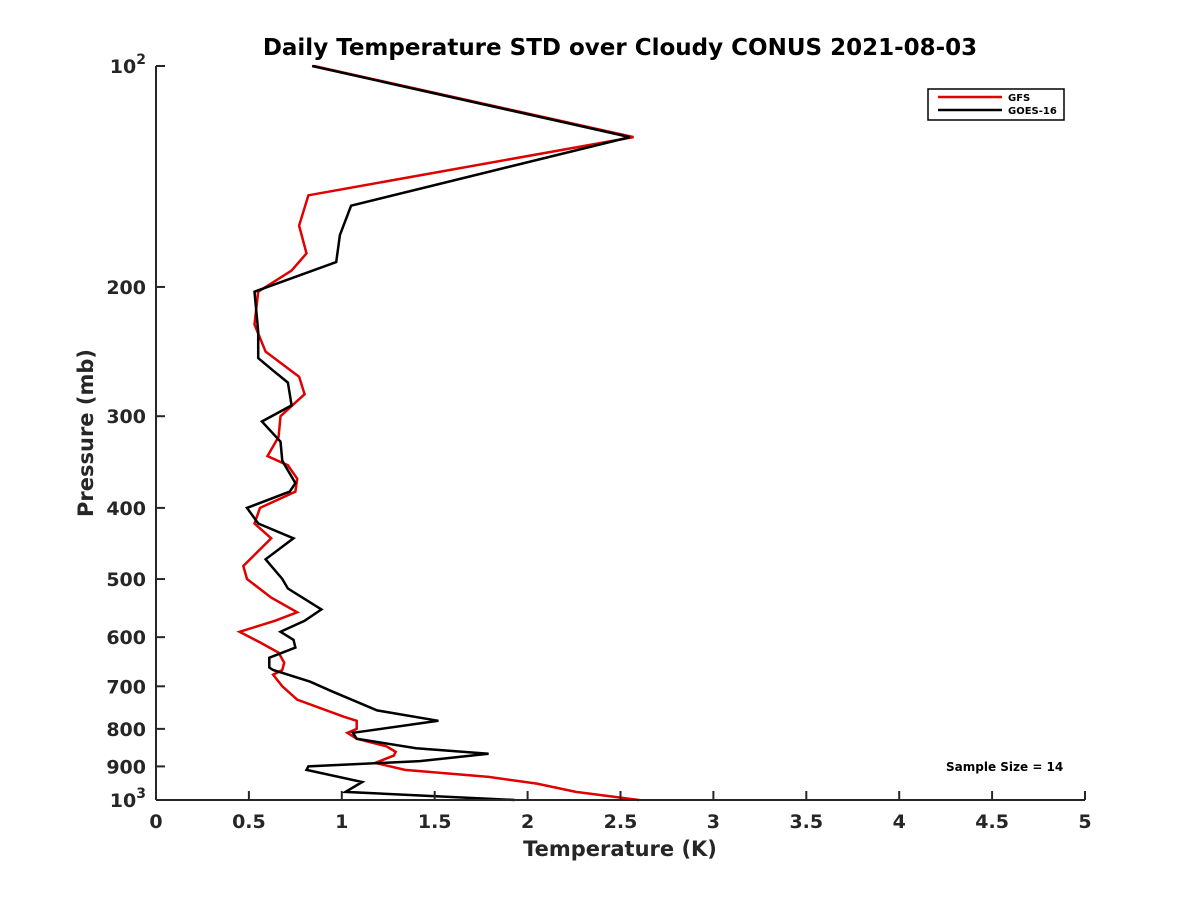 The image size is (1200, 900). I want to click on legend-label-gfs: GFS, so click(1019, 98).